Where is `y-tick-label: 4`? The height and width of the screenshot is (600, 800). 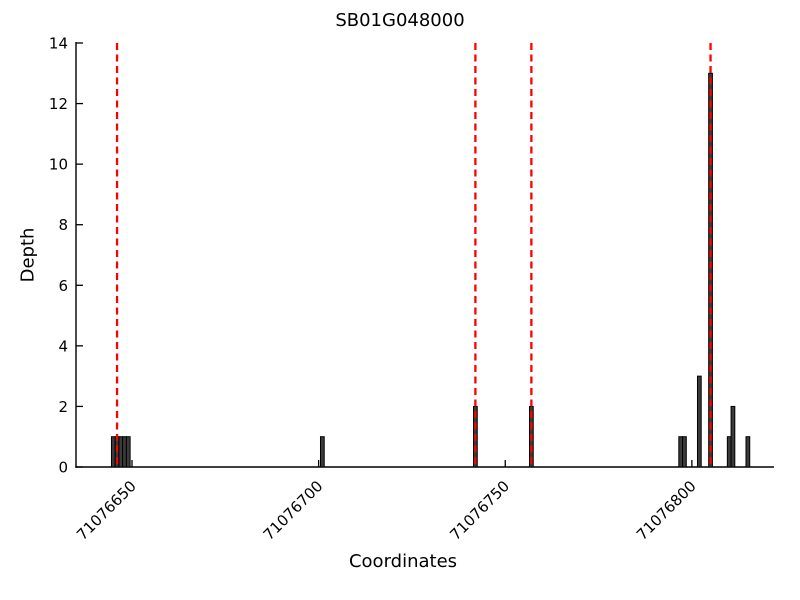
y-tick-label: 4 is located at coordinates (63, 346).